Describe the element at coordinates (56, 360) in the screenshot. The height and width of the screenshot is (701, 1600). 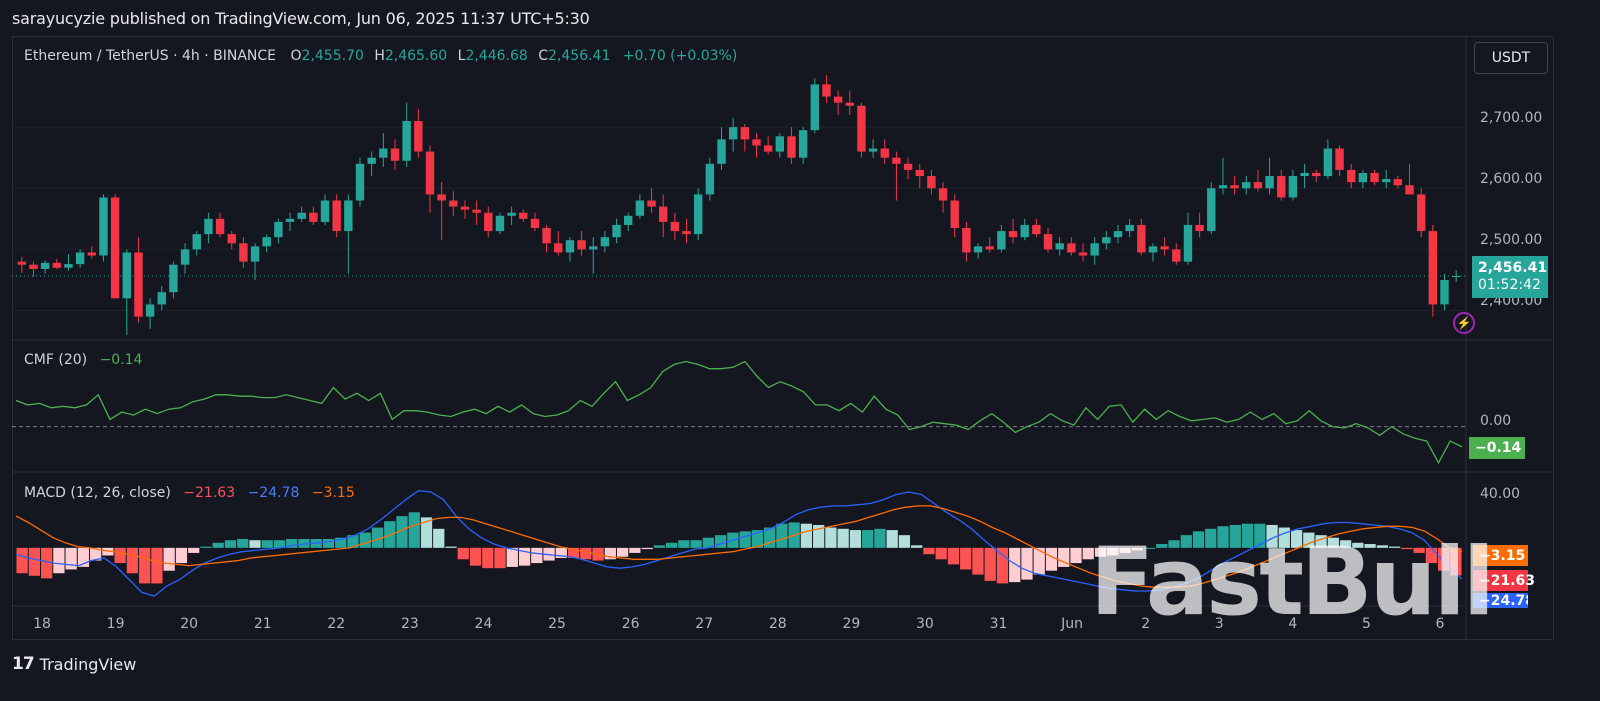
I see `cmf-title: CMF (20)` at that location.